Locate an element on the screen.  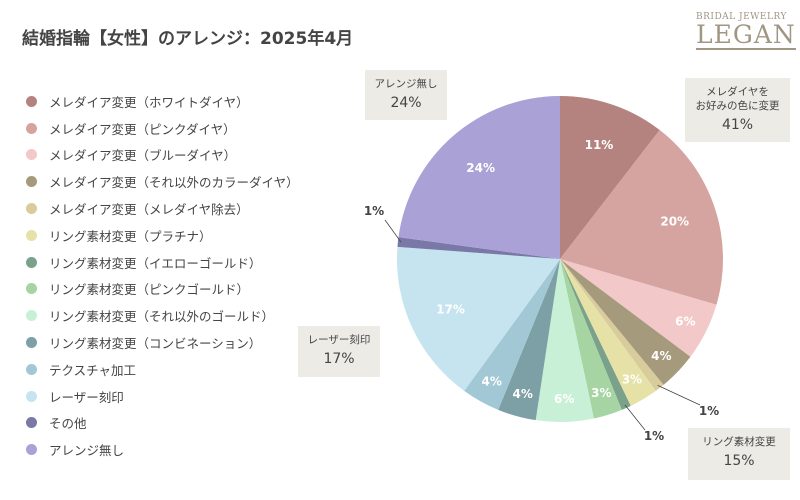
slice-label: 17% is located at coordinates (450, 310).